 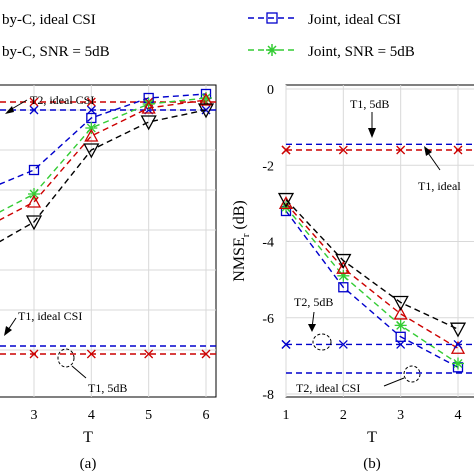 What do you see at coordinates (354, 20) in the screenshot?
I see `legend-label-joint-ideal: Joint, ideal CSI` at bounding box center [354, 20].